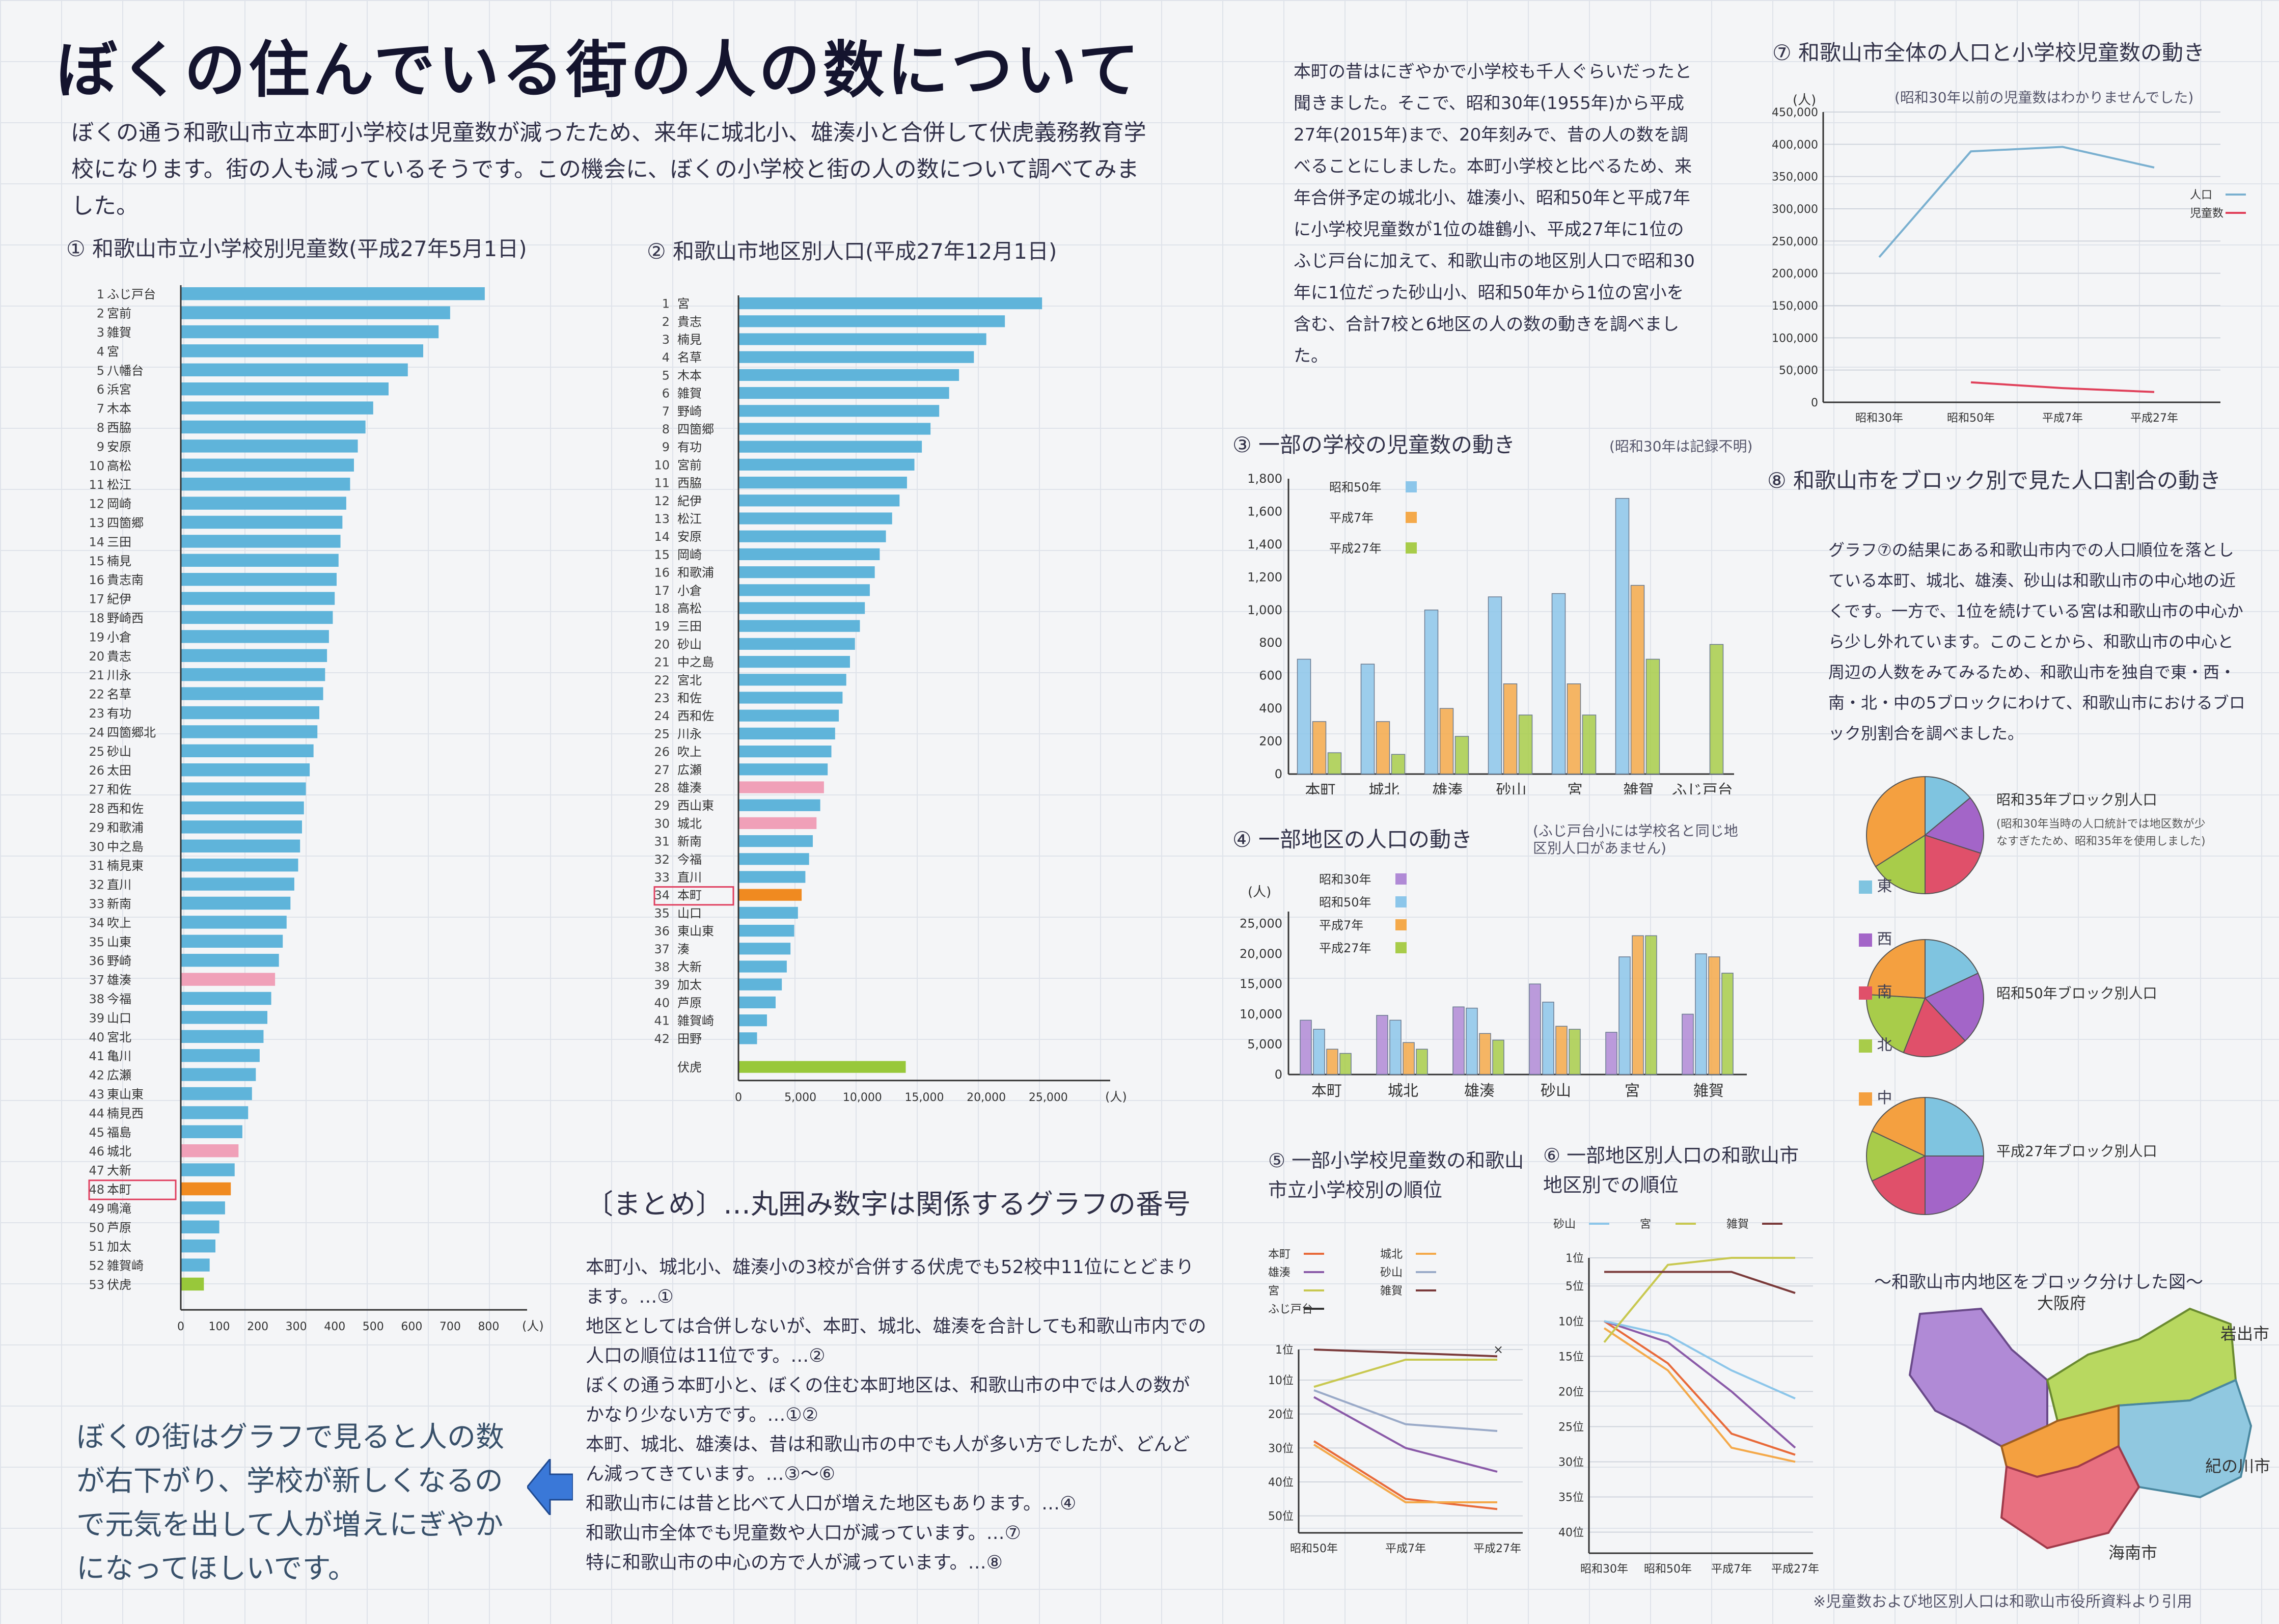 The width and height of the screenshot is (2279, 1624). I want to click on chart3-title: ③ 一部の学校の児童数の動き, so click(1374, 444).